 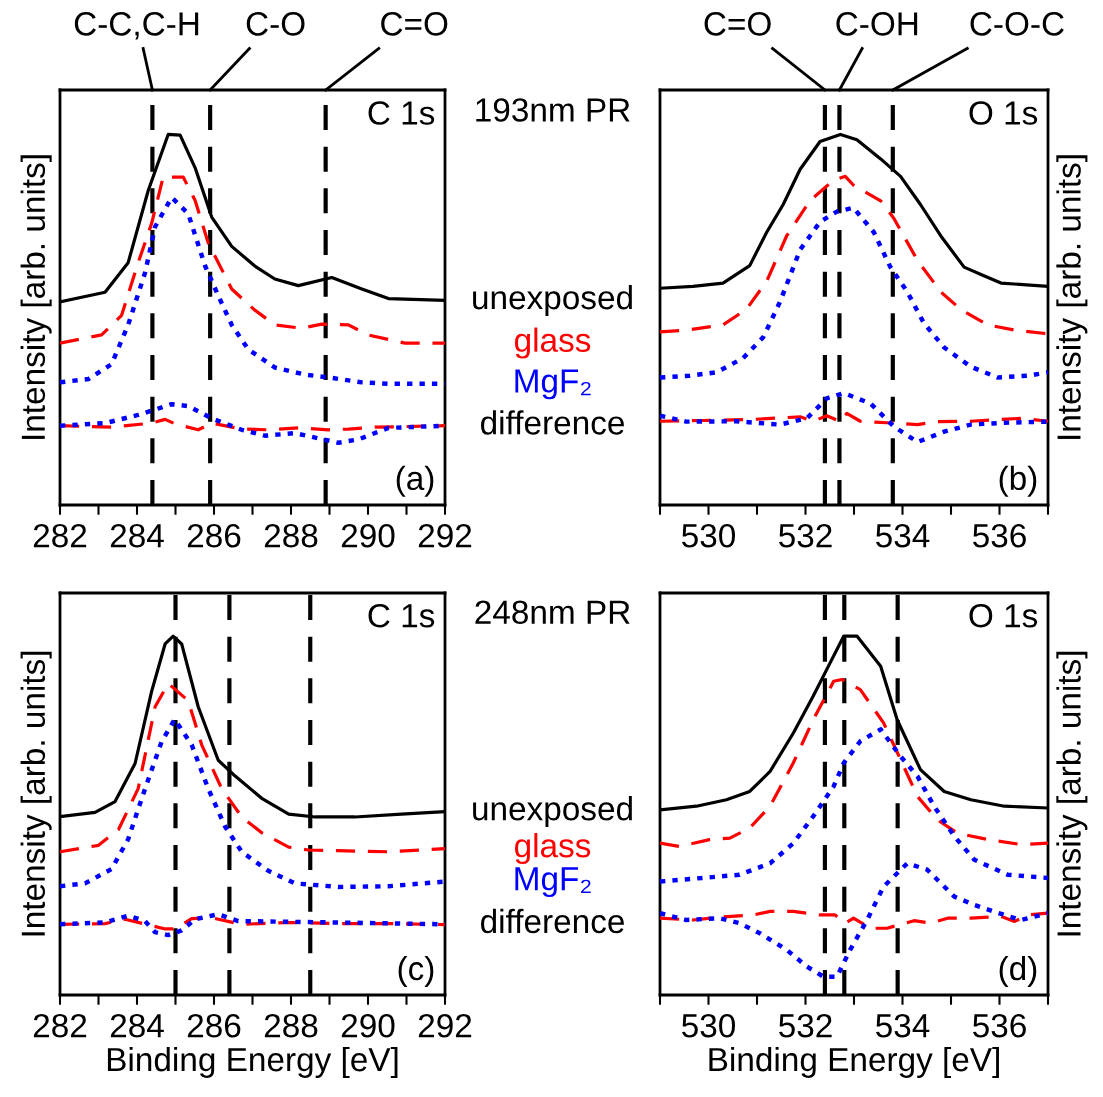 What do you see at coordinates (552, 612) in the screenshot?
I see `text: 248nm PR` at bounding box center [552, 612].